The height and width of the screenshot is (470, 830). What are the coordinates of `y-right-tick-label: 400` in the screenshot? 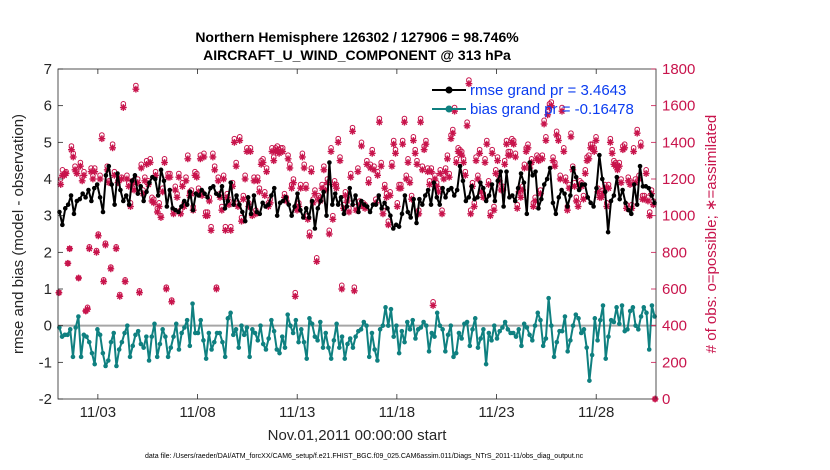 It's located at (674, 326).